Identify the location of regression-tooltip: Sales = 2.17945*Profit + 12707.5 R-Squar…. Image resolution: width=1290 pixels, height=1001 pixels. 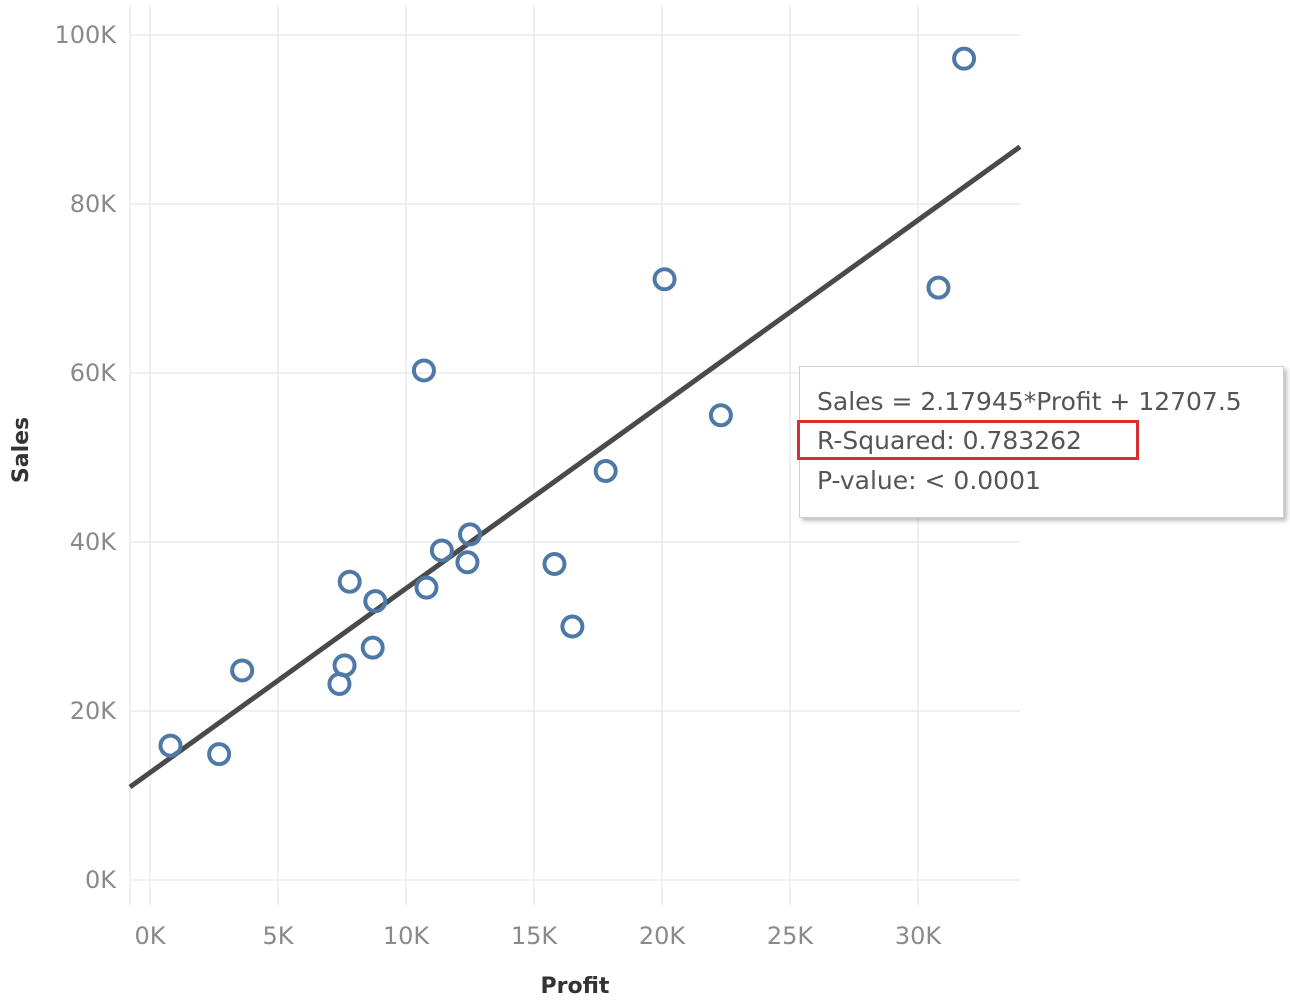
(1040, 442).